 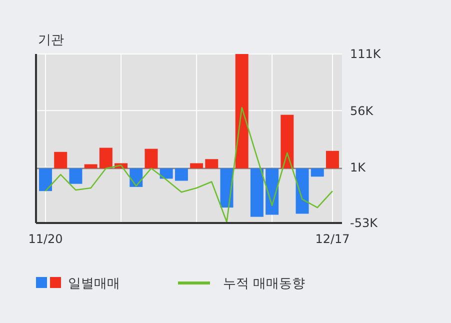 I want to click on y-tick-label: 1K, so click(x=358, y=167).